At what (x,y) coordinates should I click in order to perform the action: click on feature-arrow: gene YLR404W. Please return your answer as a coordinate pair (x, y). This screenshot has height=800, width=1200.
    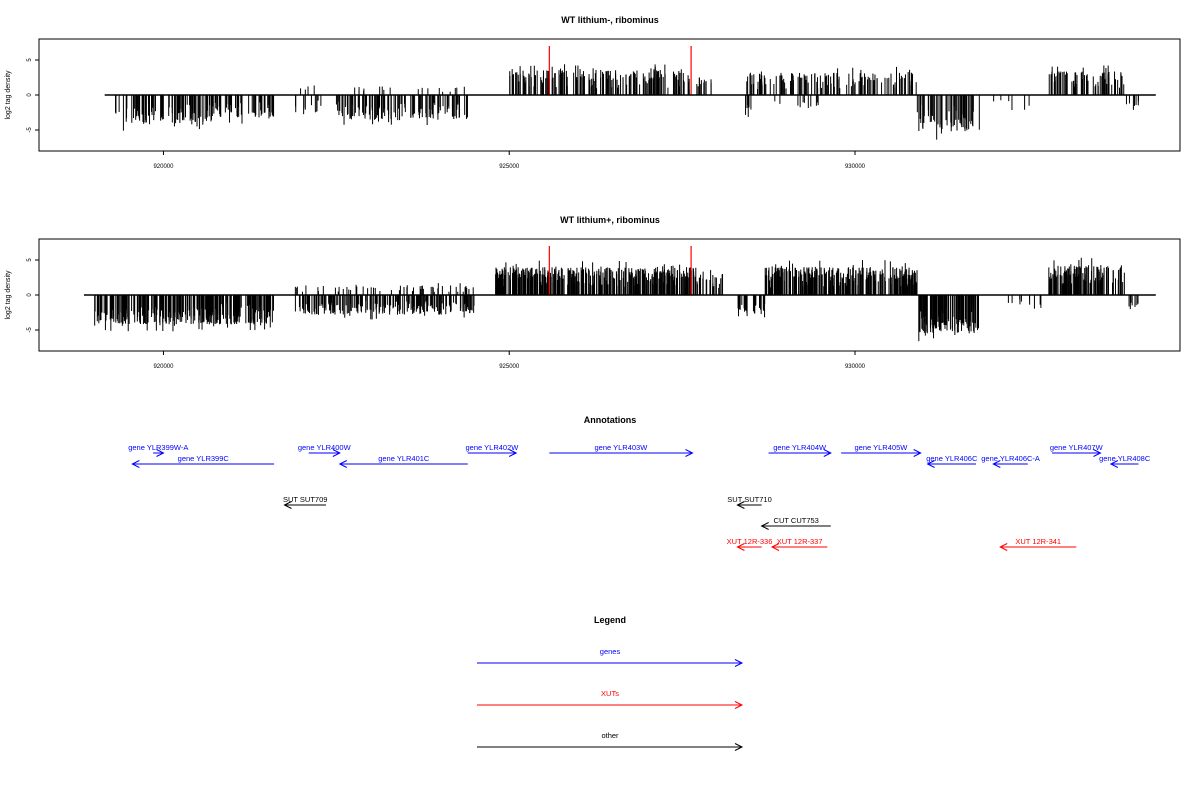
    Looking at the image, I should click on (800, 450).